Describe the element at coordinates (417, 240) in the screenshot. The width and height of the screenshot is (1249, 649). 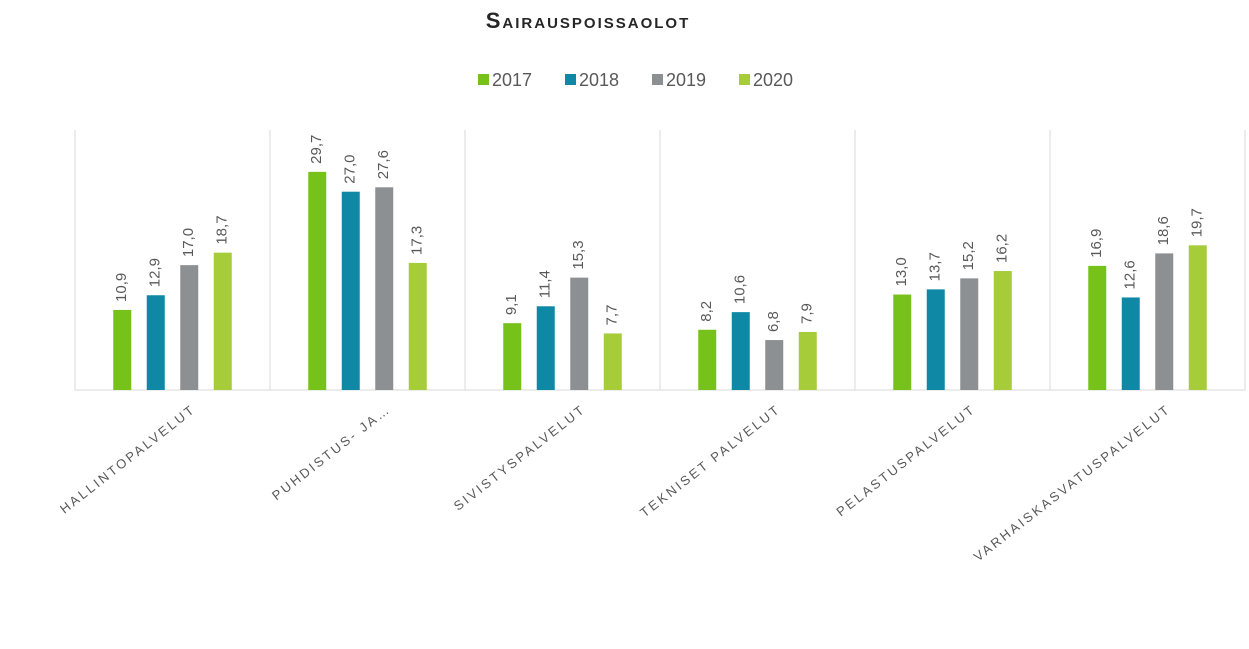
I see `data-label: 17,3` at that location.